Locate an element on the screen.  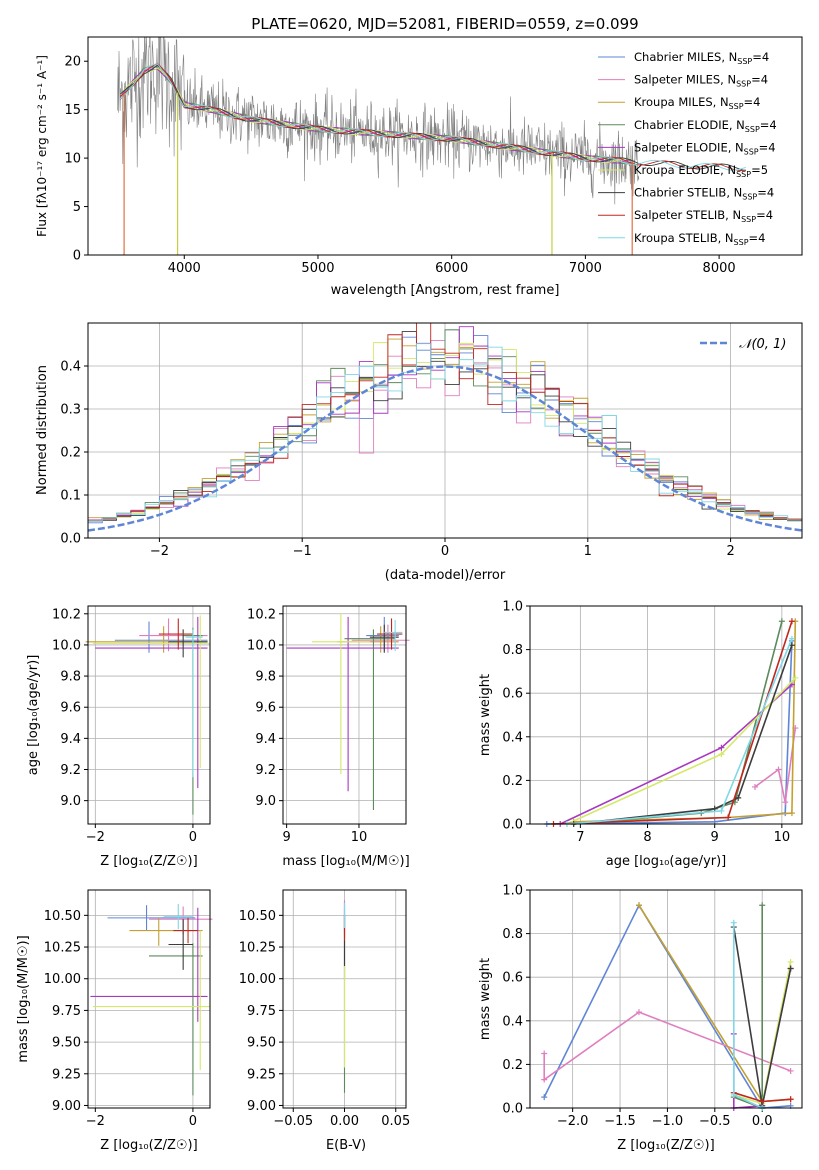
weight-z-ylabel: mass weight is located at coordinates (485, 999).